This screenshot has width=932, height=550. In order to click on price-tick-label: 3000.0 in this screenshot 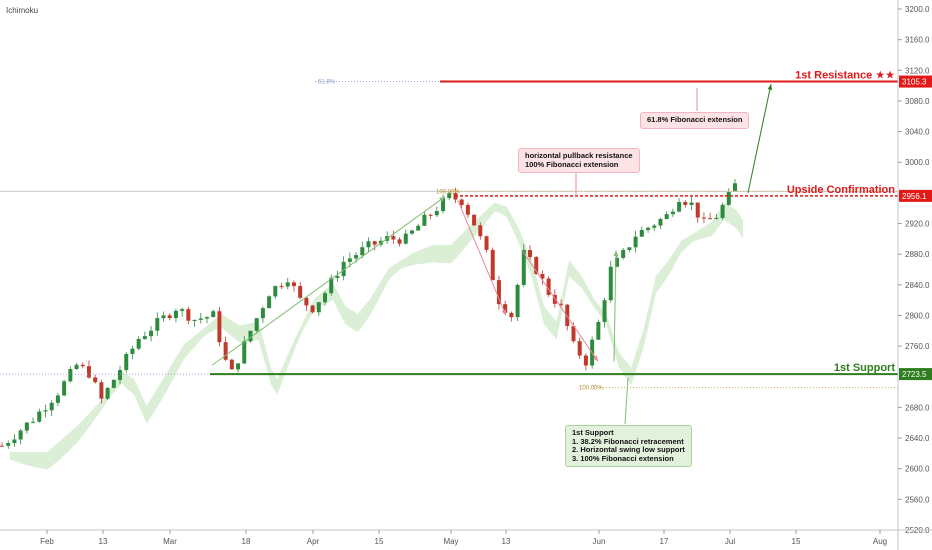, I will do `click(917, 162)`.